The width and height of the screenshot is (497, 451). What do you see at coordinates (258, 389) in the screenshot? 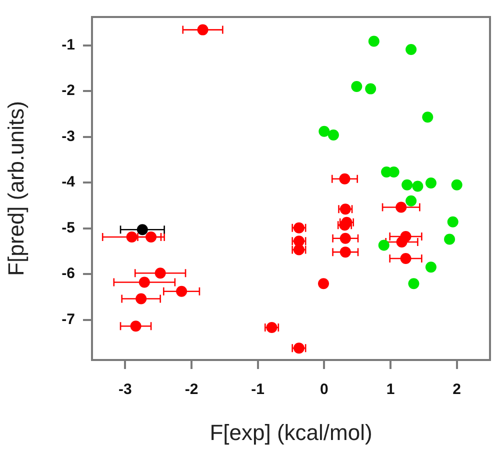
I see `x-tick-label: -1` at bounding box center [258, 389].